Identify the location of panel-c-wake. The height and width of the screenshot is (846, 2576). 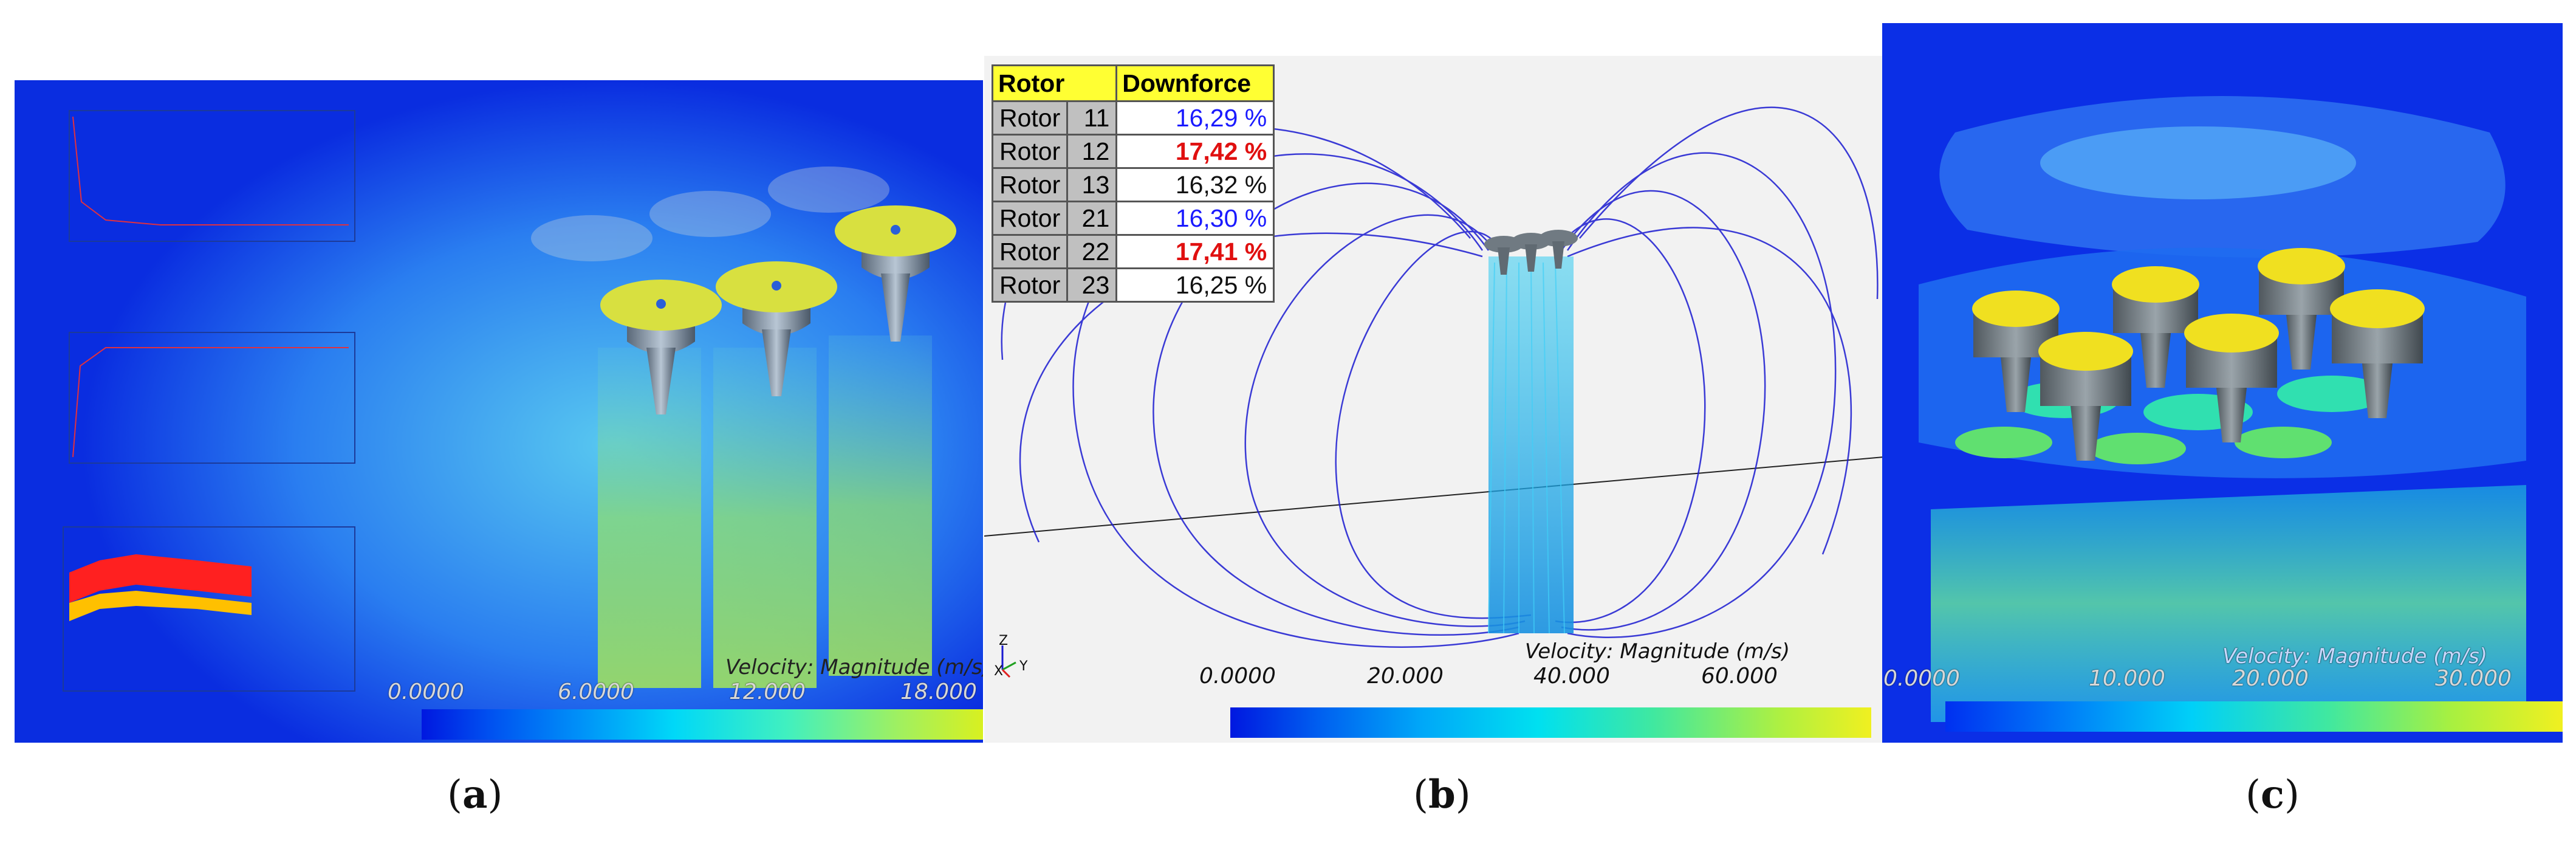
(2228, 603).